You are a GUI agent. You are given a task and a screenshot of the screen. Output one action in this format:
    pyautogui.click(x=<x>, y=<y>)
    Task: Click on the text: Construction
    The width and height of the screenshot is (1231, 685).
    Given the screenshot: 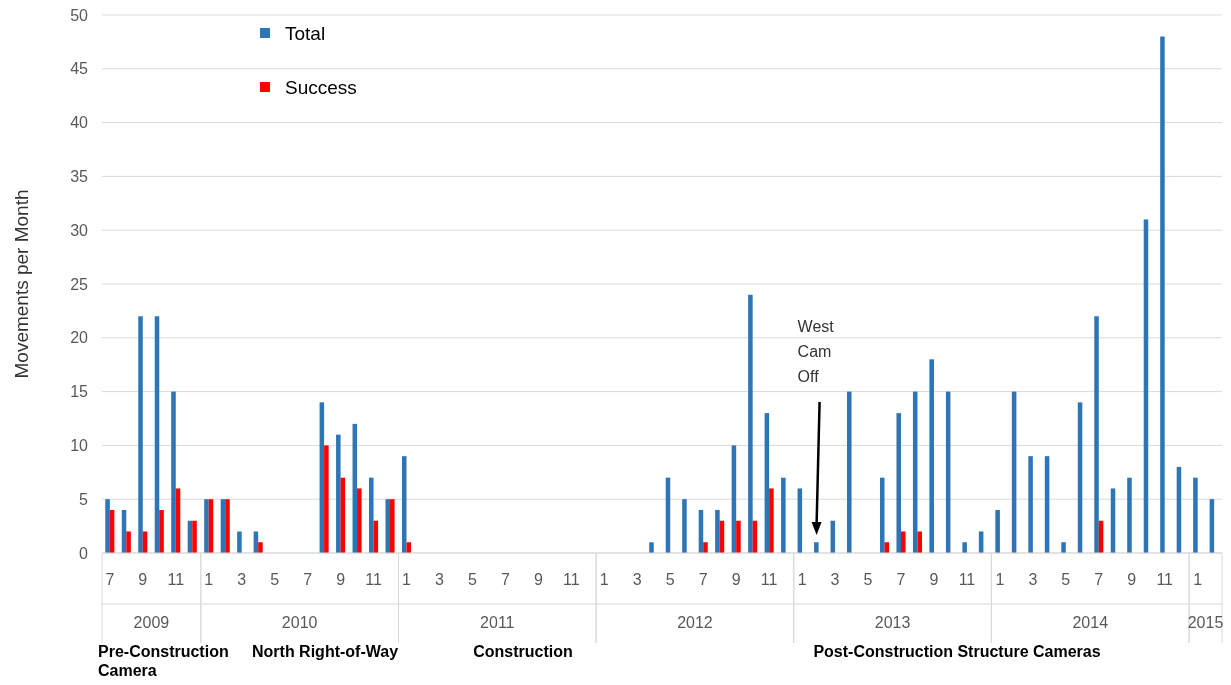 What is the action you would take?
    pyautogui.click(x=523, y=651)
    